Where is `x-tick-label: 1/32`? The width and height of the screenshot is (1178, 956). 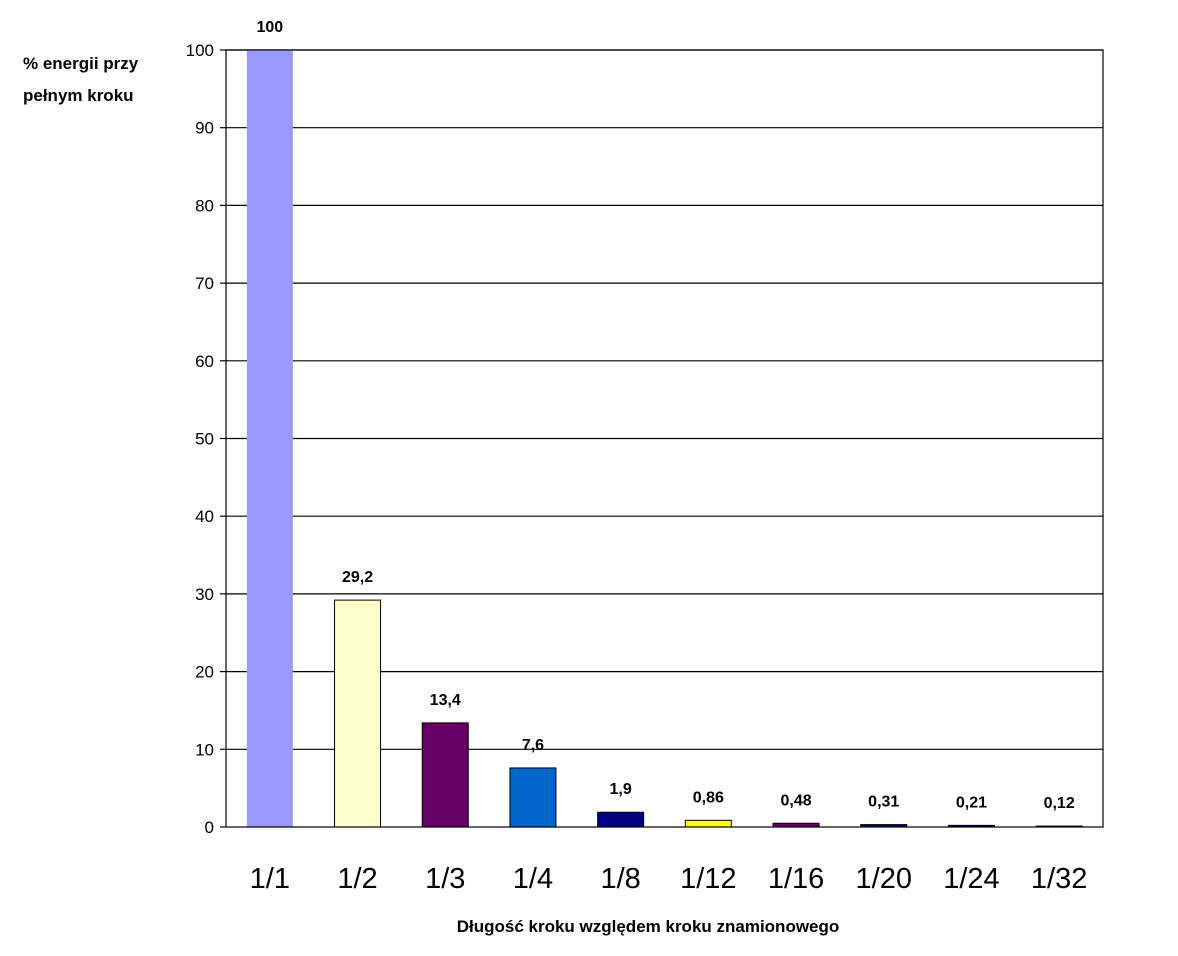 x-tick-label: 1/32 is located at coordinates (1059, 879).